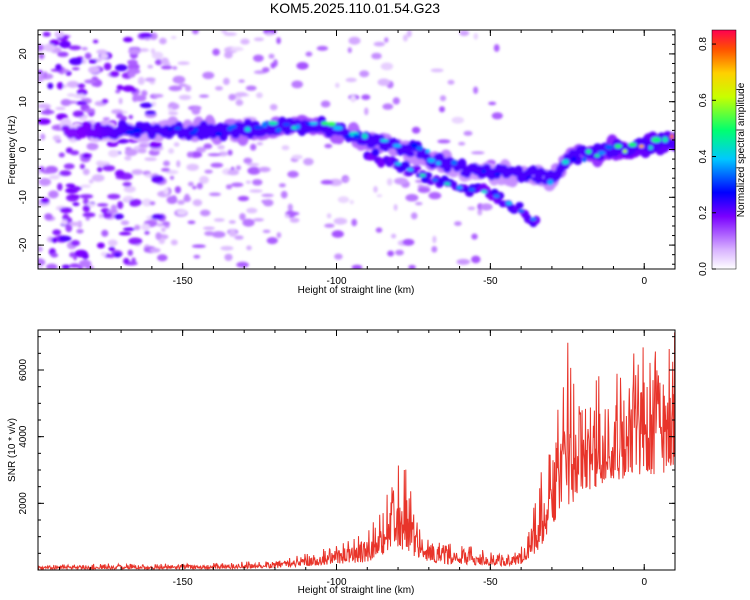 The height and width of the screenshot is (600, 750). Describe the element at coordinates (23, 149) in the screenshot. I see `spectrogram-ytick-label: 0` at that location.